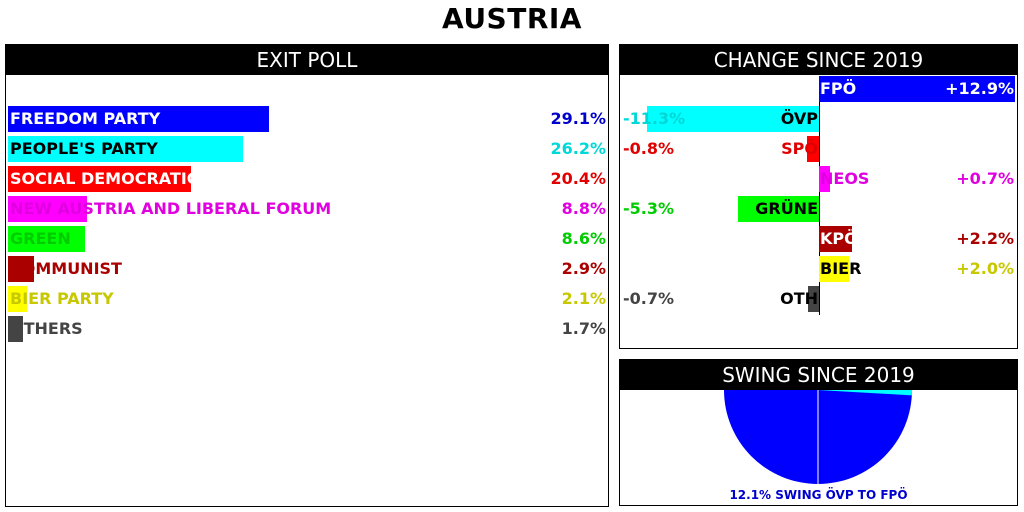  What do you see at coordinates (818, 179) in the screenshot?
I see `change-row: NEOS +0.7%` at bounding box center [818, 179].